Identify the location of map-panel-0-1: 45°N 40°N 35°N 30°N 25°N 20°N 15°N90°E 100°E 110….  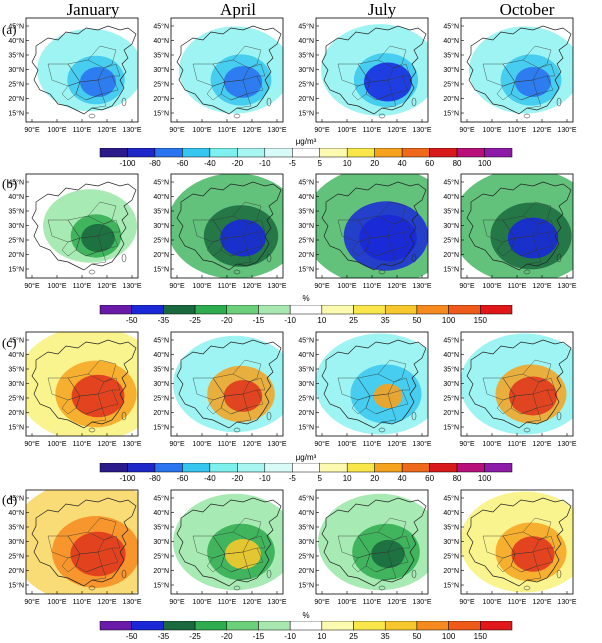
(220, 75).